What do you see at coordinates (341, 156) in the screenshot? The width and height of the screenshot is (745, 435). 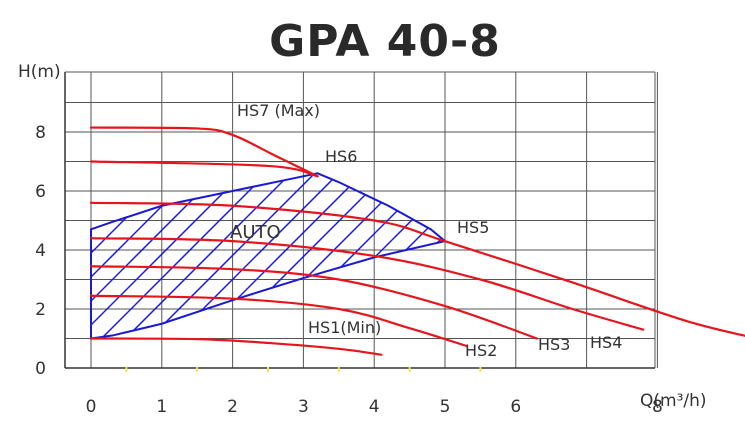 I see `curve-label-1: HS6` at bounding box center [341, 156].